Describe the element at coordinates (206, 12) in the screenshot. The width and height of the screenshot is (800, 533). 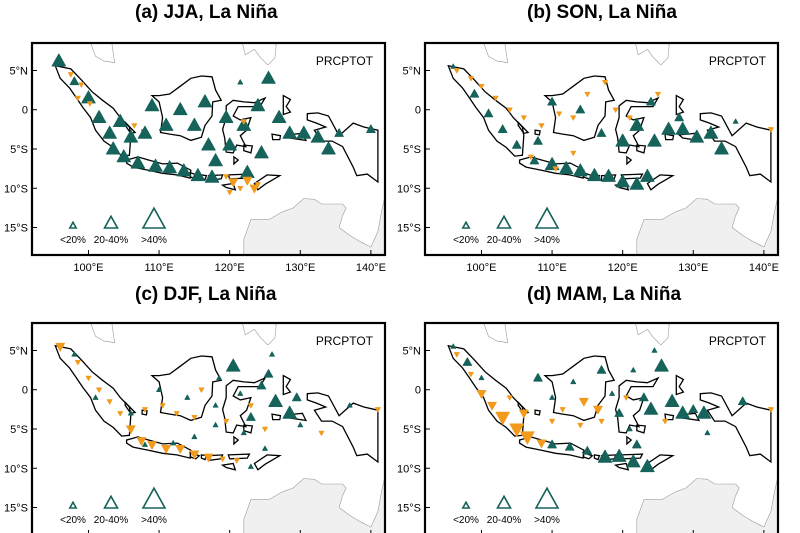
I see `panel-title-a: (a) JJA, La Niña` at that location.